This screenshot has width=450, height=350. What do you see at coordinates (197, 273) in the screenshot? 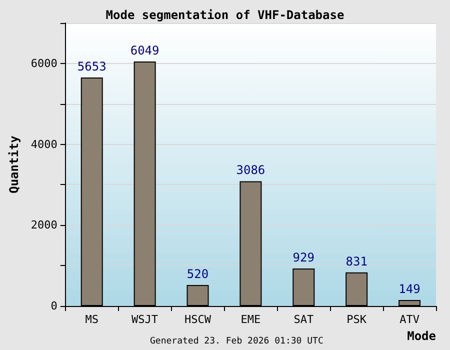
I see `data-label: 520` at bounding box center [197, 273].